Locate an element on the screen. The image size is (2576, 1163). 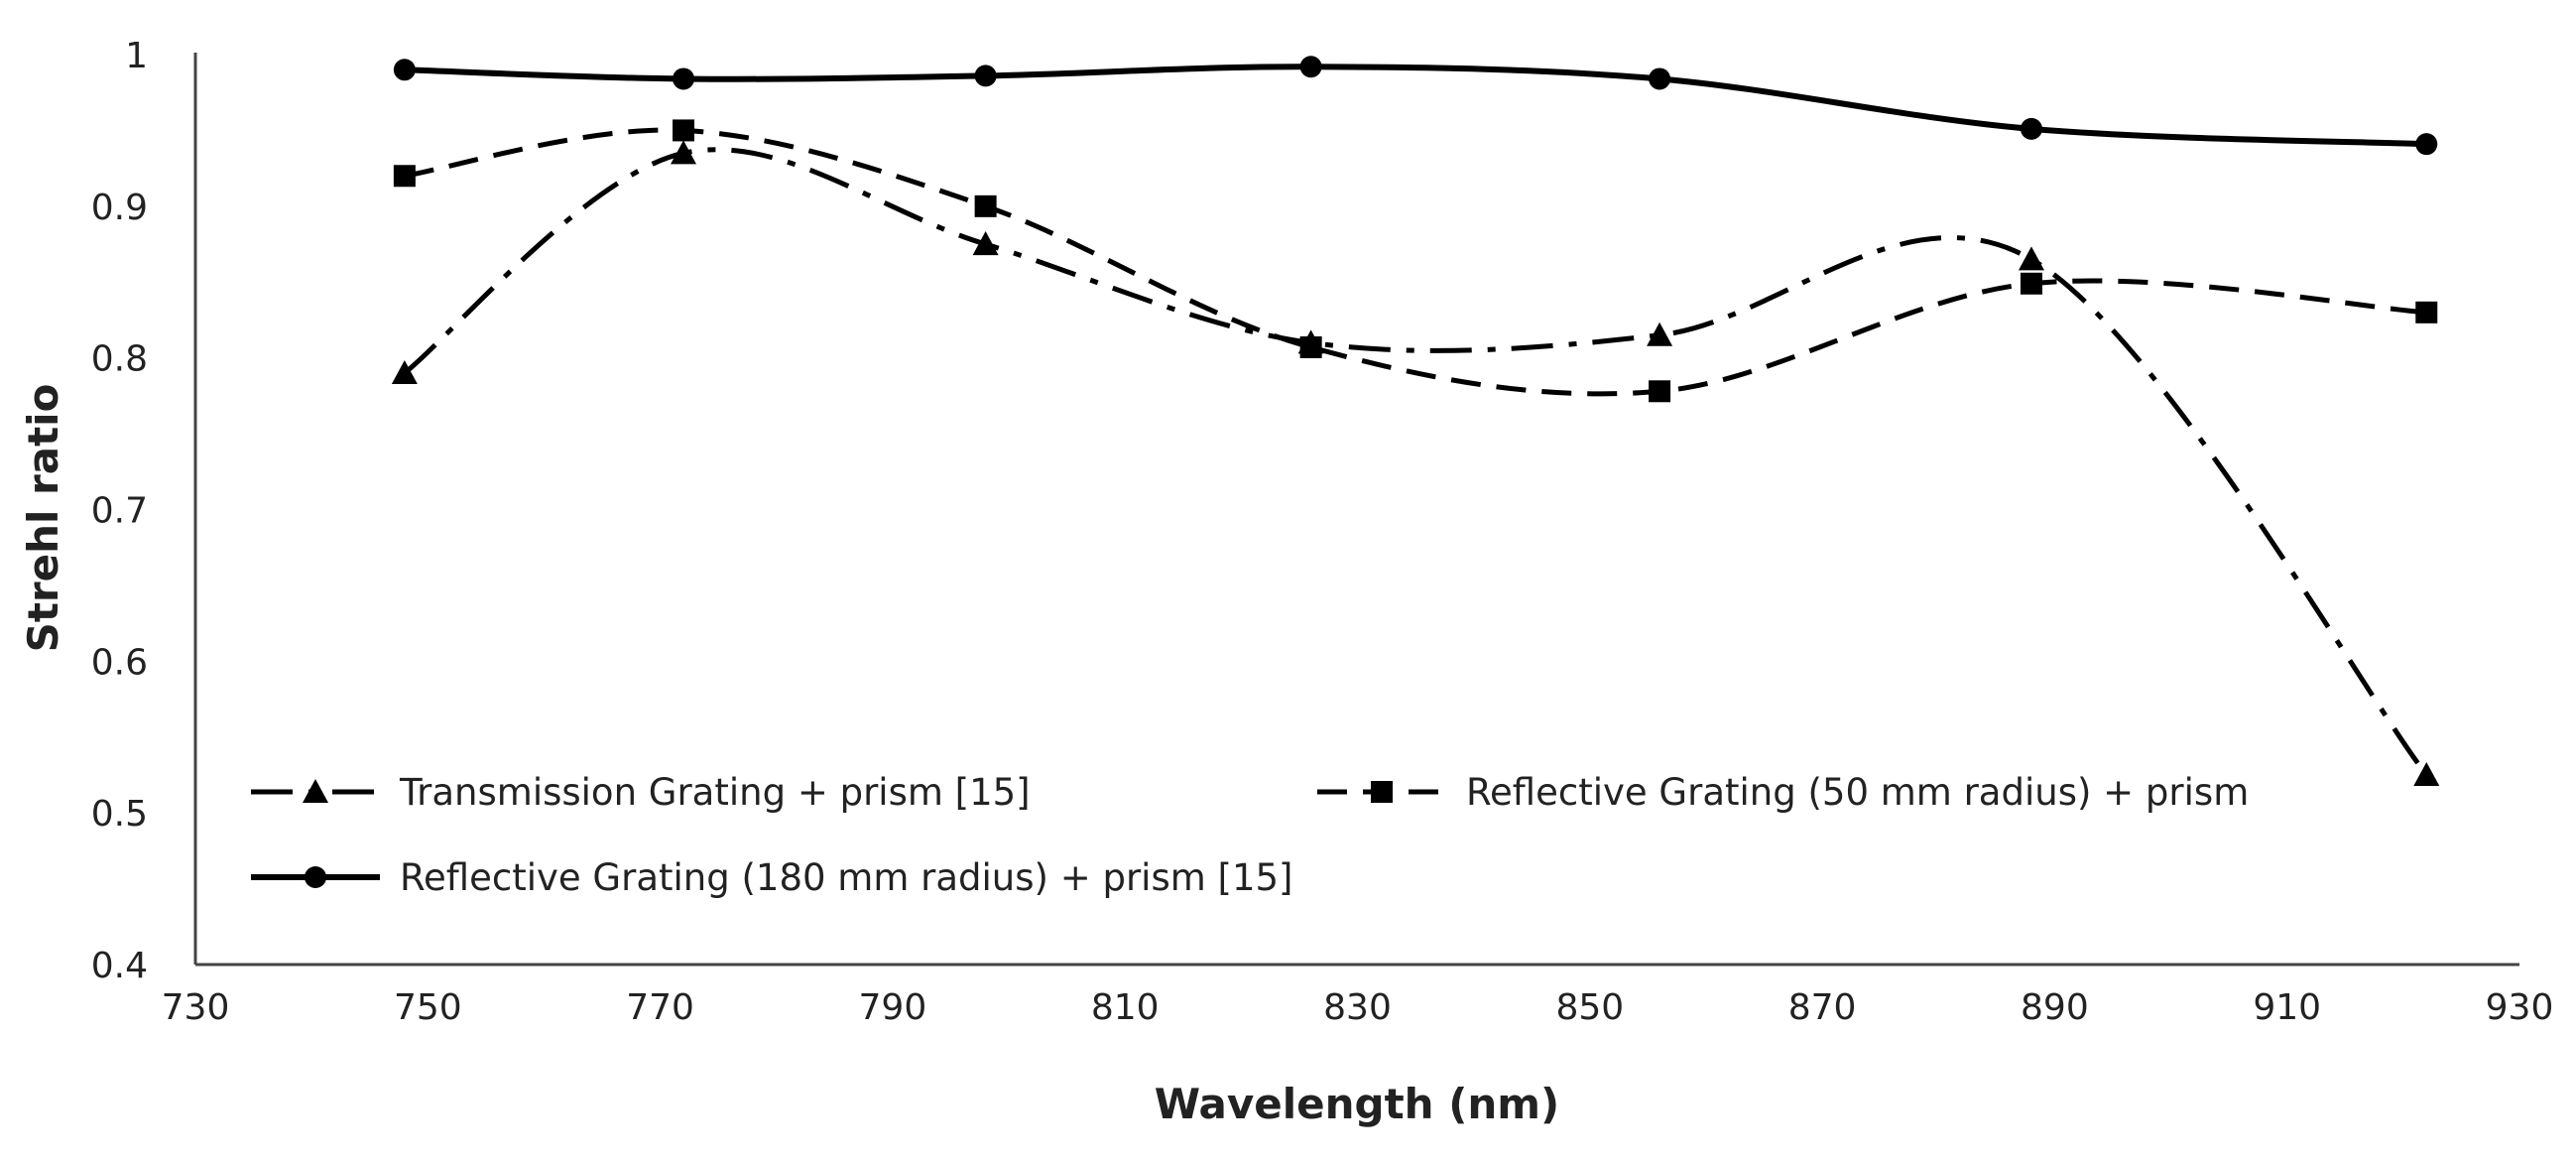
series-circle is located at coordinates (1415, 106).